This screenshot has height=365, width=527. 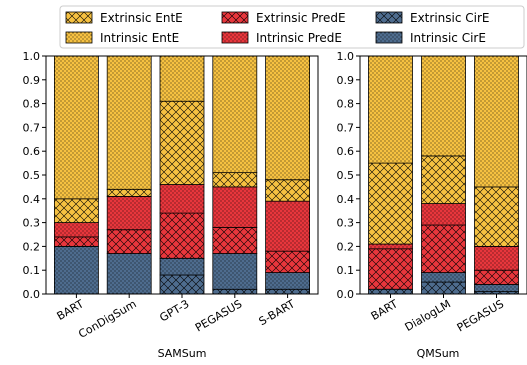 What do you see at coordinates (428, 315) in the screenshot?
I see `x-tick-label: DialogLM` at bounding box center [428, 315].